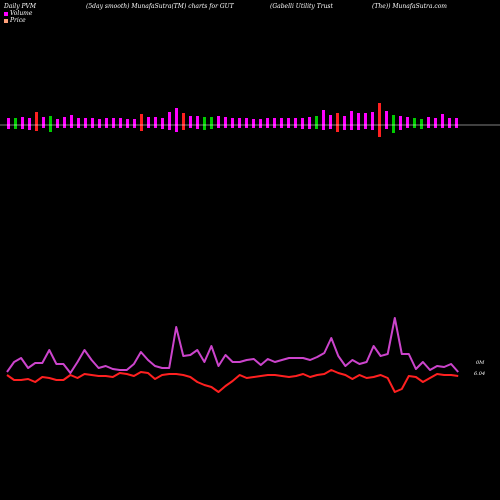 Image resolution: width=500 pixels, height=500 pixels. What do you see at coordinates (480, 363) in the screenshot?
I see `volume-series-label: 0M` at bounding box center [480, 363].